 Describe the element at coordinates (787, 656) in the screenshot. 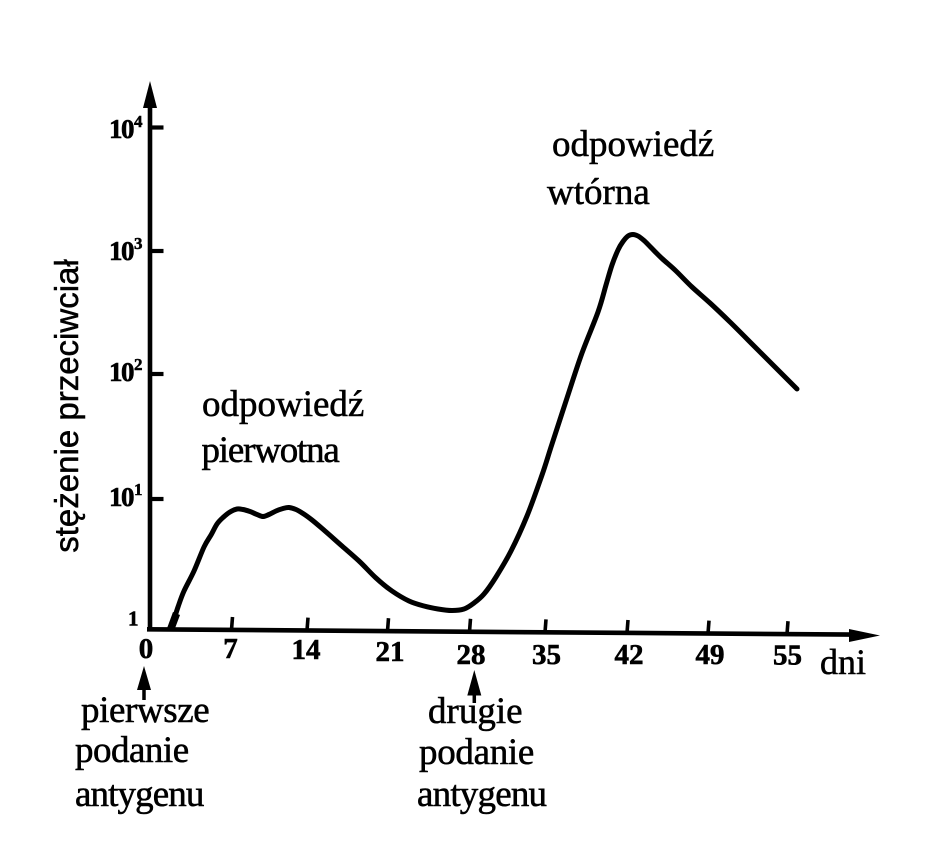

I see `svg-text: 55` at that location.